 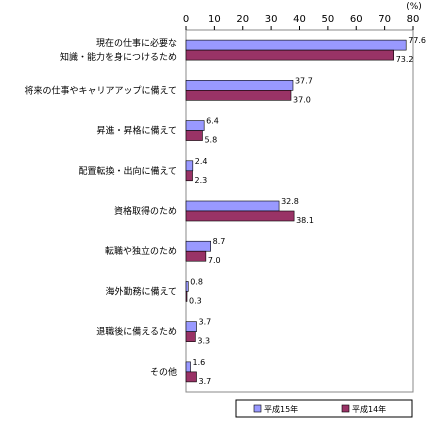 What do you see at coordinates (145, 211) in the screenshot?
I see `category-label: 資格取得のため` at bounding box center [145, 211].